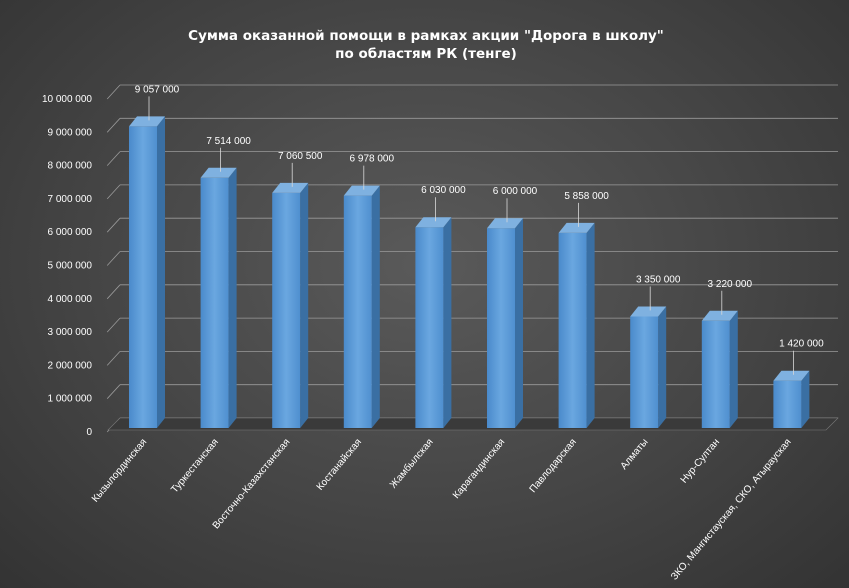 The image size is (849, 588). Describe the element at coordinates (70, 399) in the screenshot. I see `y-tick-label: 1 000 000` at that location.